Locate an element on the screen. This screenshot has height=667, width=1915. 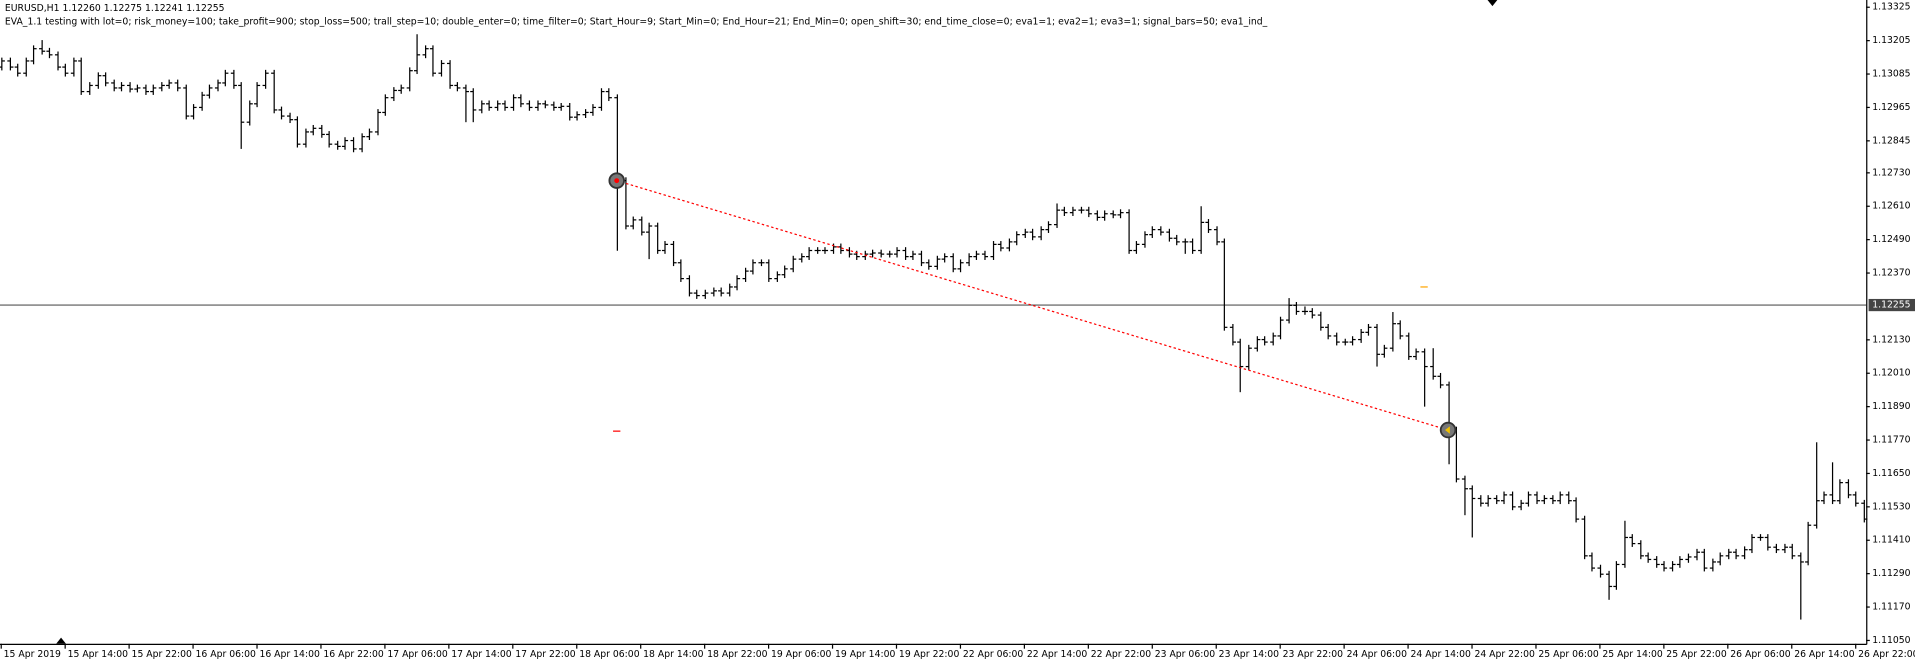
trade-close-arrow is located at coordinates (1447, 430).